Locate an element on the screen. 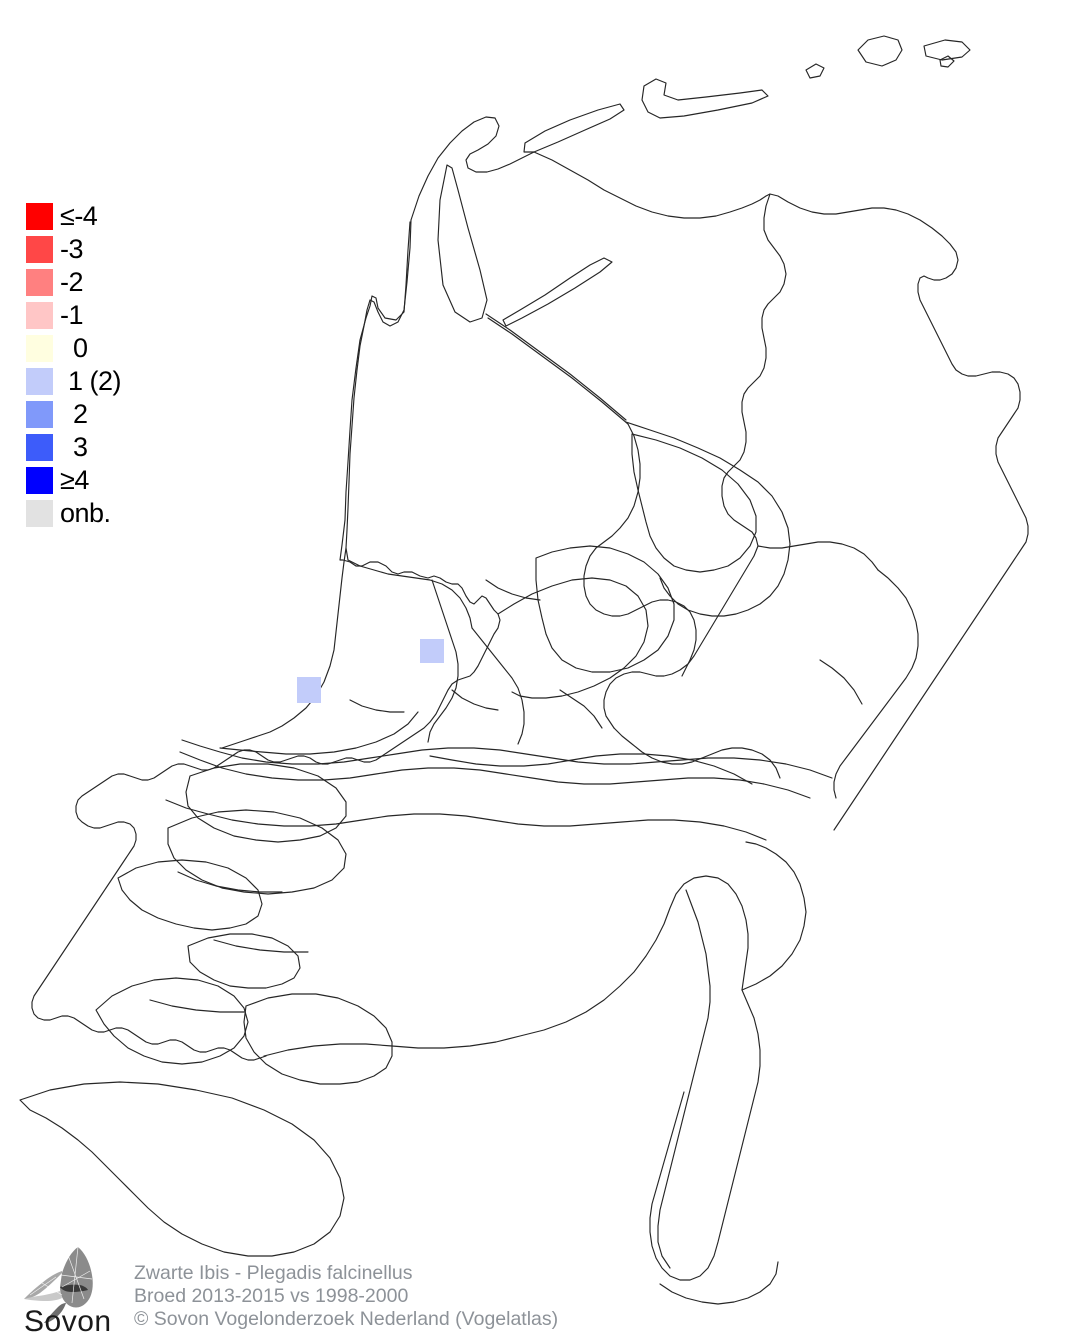 This screenshot has width=1074, height=1340. island-schouwen is located at coordinates (190, 895).